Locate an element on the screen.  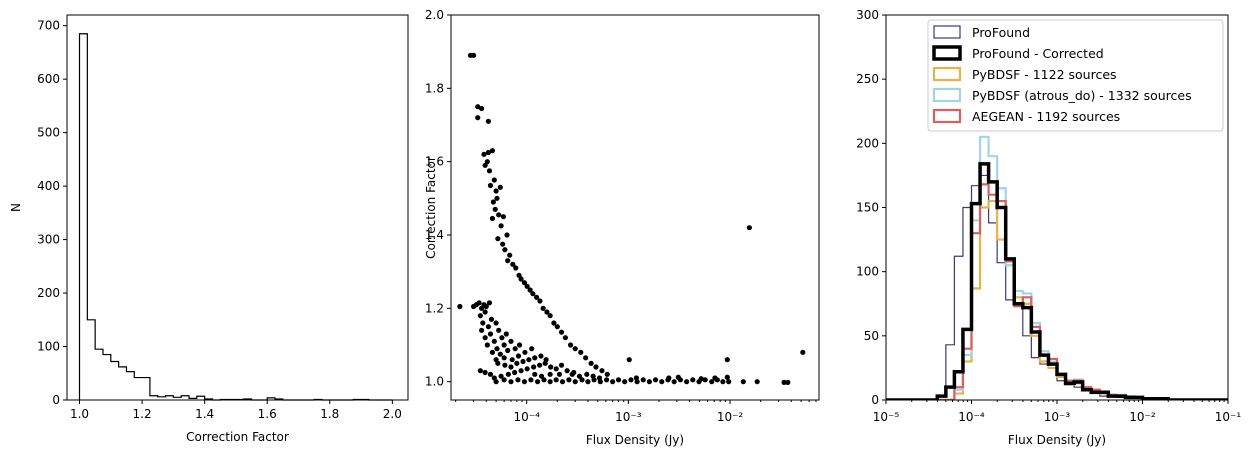
y-tick-label: 1.2 is located at coordinates (434, 308).